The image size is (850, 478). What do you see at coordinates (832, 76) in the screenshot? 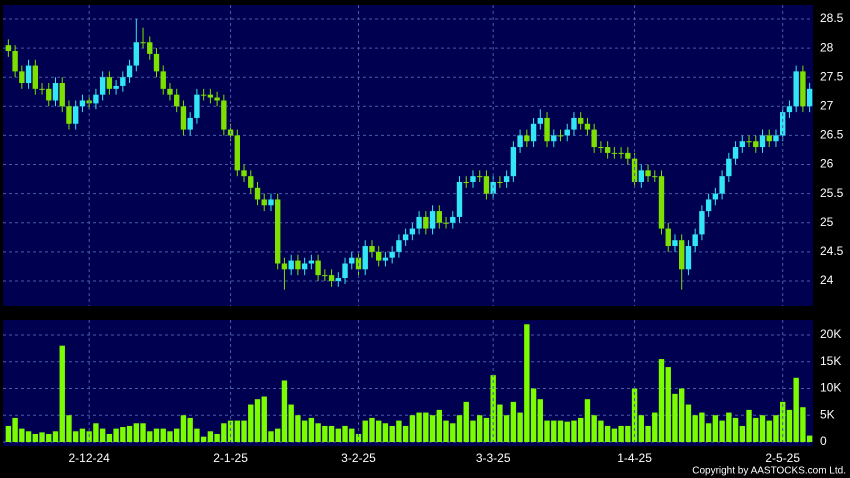
I see `y-tick-label: 27.5` at bounding box center [832, 76].